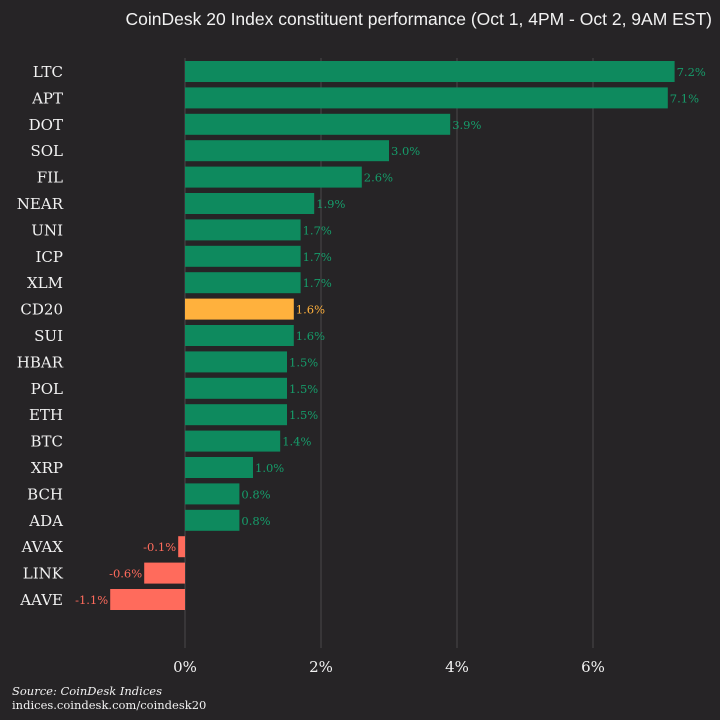  What do you see at coordinates (219, 467) in the screenshot?
I see `bar-xrp` at bounding box center [219, 467].